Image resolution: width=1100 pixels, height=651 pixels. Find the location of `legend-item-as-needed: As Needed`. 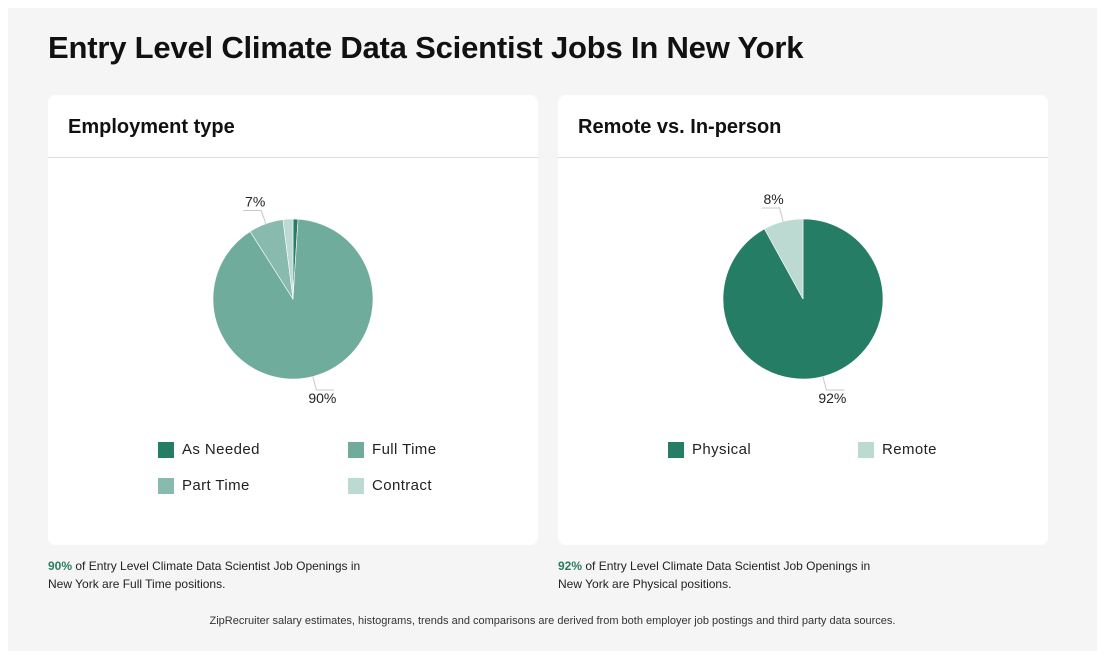

legend-item-as-needed: As Needed is located at coordinates (209, 449).